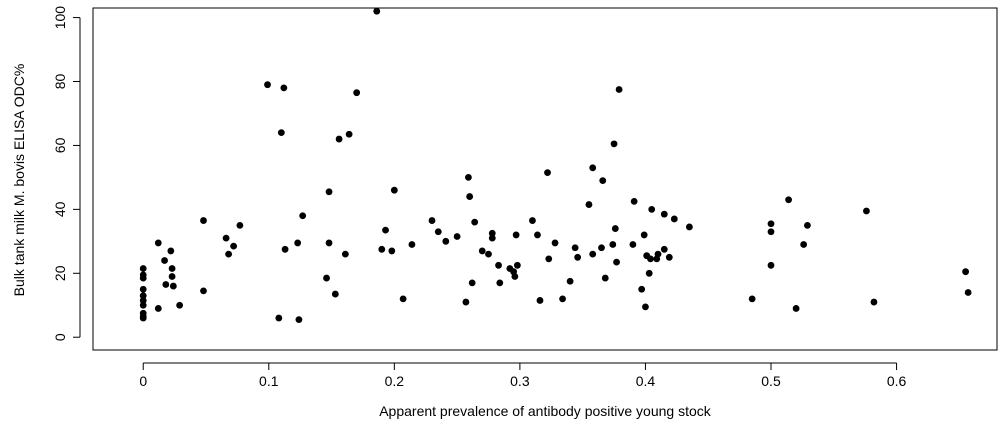 This screenshot has width=1003, height=432. I want to click on y-tick-label: 0, so click(60, 337).